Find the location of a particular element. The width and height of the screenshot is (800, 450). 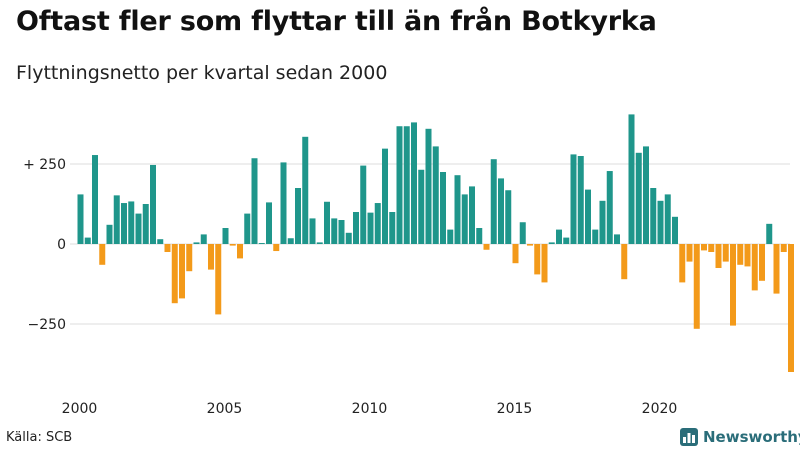

x-tick-label: 2000 is located at coordinates (80, 409).